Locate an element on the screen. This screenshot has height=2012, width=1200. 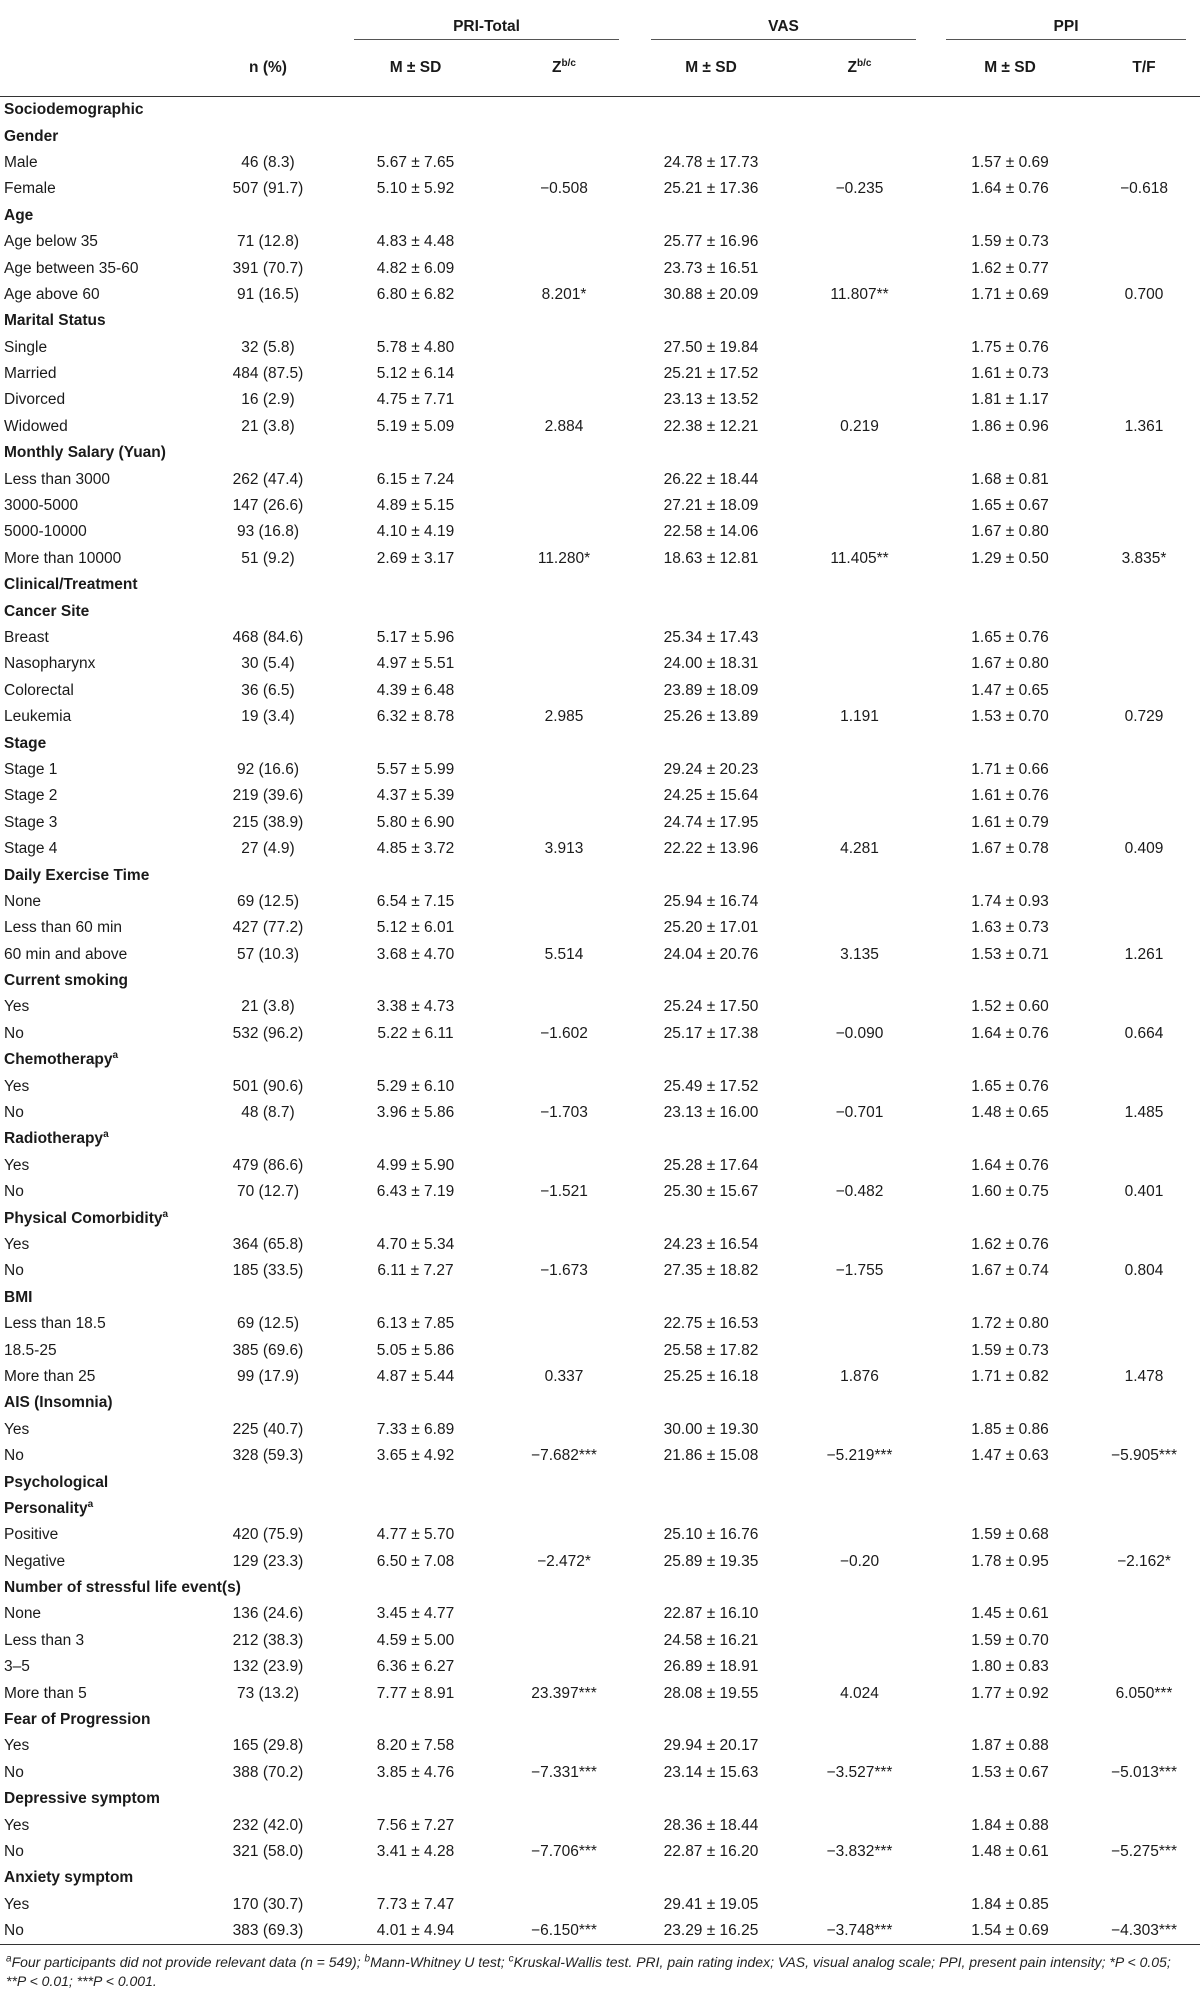
cell-pri: 7.77 ± 8.91 is located at coordinates (415, 1693).